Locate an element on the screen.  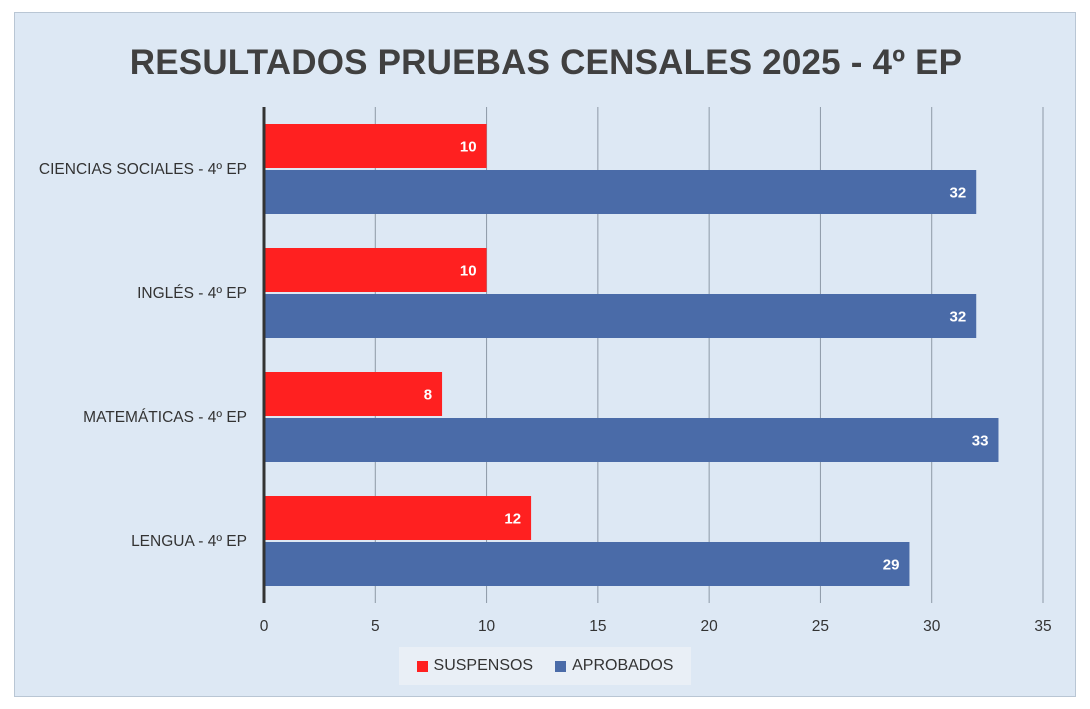
legend-swatch-suspensos is located at coordinates (422, 666).